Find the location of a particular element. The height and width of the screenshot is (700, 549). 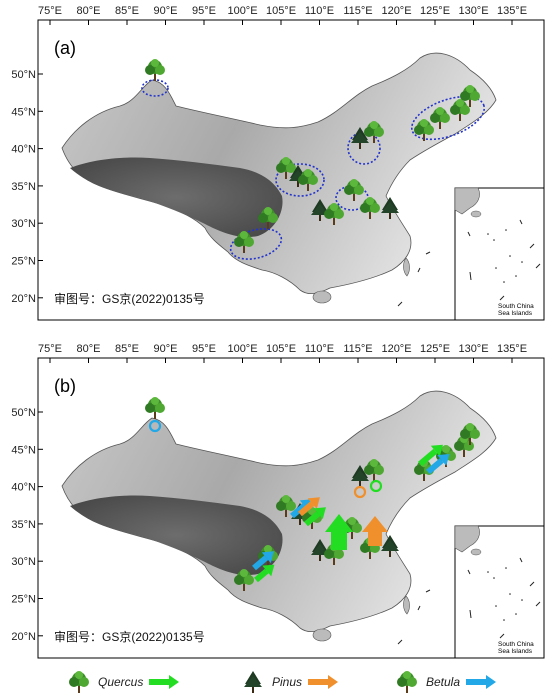

quercus-no-change-ring is located at coordinates (376, 486).